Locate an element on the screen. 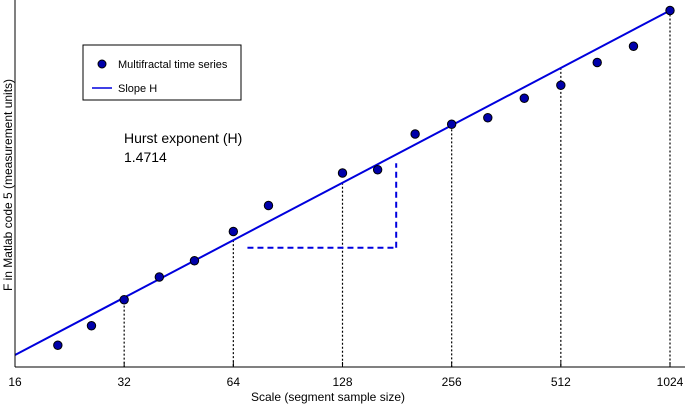  x-tick-label-128: 128 is located at coordinates (342, 382).